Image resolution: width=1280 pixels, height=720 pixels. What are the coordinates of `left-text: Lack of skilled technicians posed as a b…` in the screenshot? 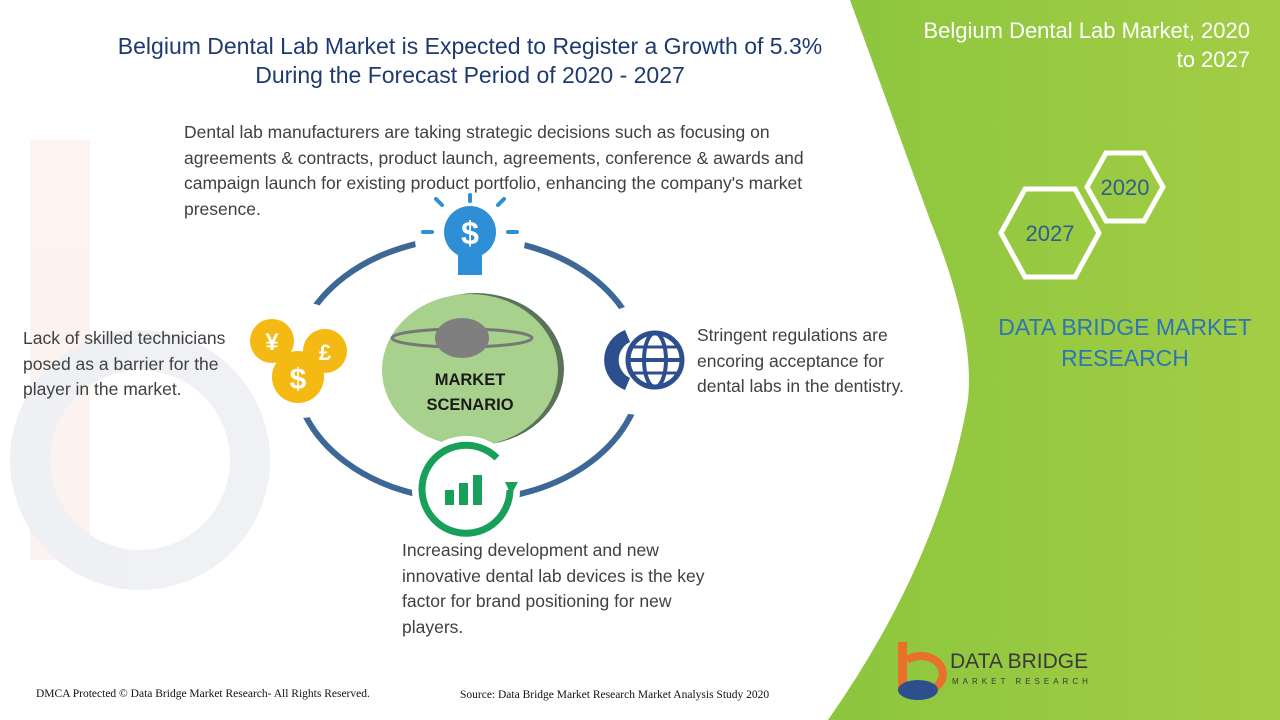 It's located at (124, 364).